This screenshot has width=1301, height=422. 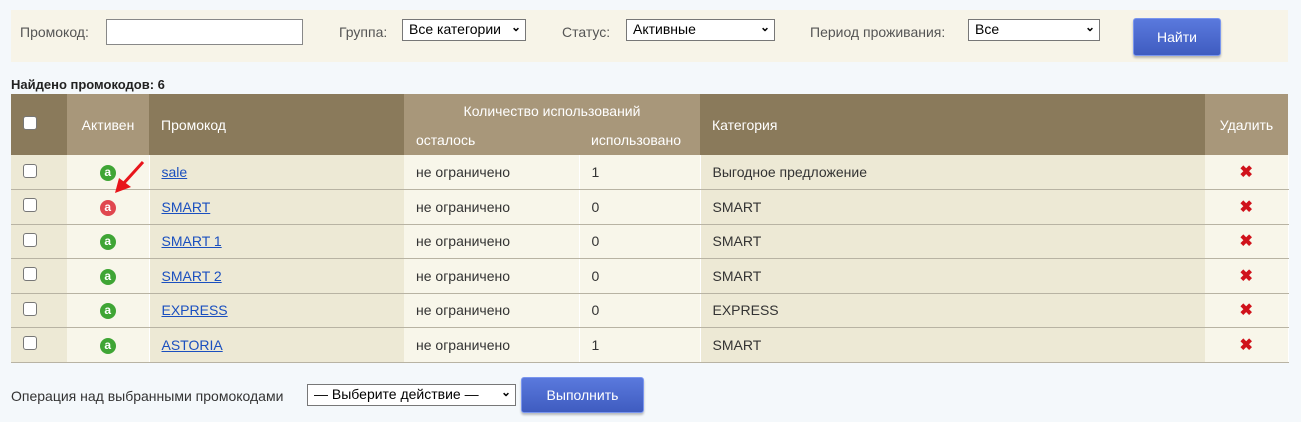 I want to click on inactive-status-icon: a, so click(x=107, y=207).